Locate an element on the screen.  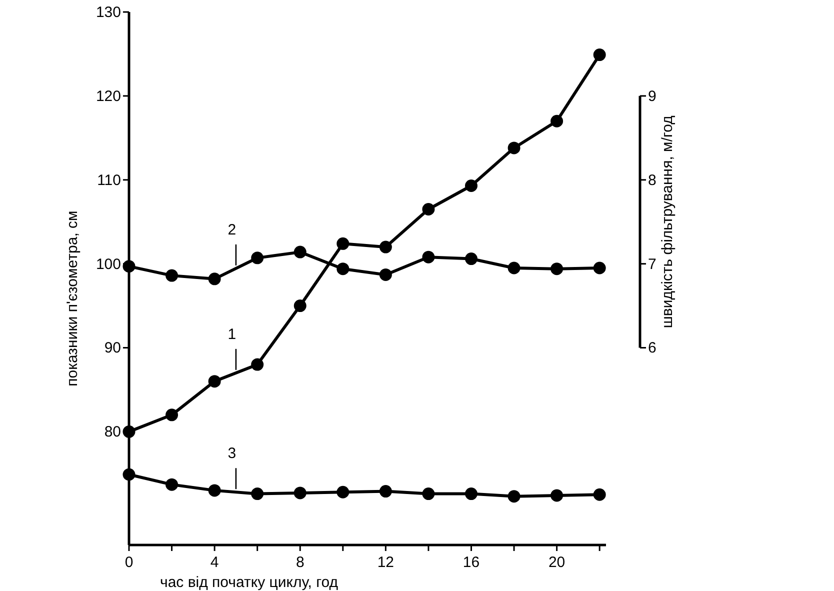
y-tick-label: 100 is located at coordinates (108, 264).